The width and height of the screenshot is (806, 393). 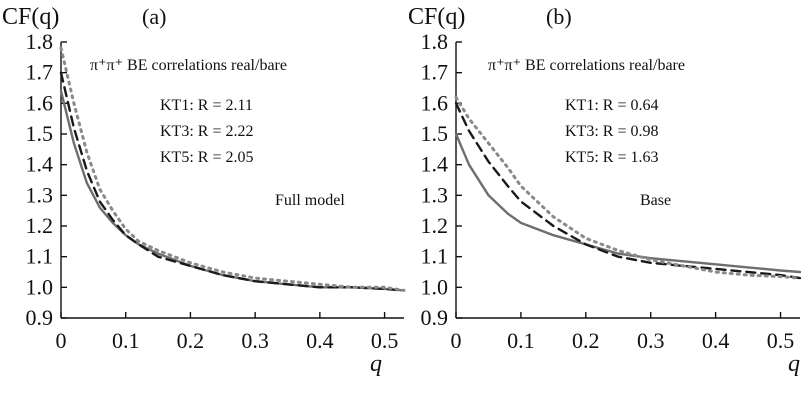 What do you see at coordinates (611, 157) in the screenshot?
I see `annotation-kt5: KT5: R = 1.63` at bounding box center [611, 157].